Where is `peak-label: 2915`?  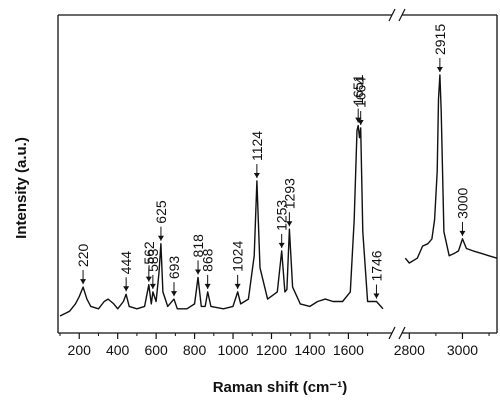 peak-label: 2915 is located at coordinates (440, 39).